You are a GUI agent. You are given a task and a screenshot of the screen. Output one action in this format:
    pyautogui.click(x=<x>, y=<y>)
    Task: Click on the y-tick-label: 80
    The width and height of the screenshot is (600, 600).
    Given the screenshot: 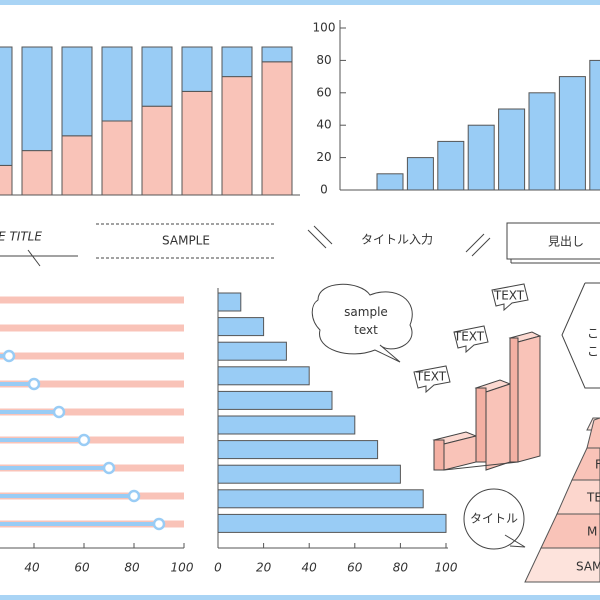 What is the action you would take?
    pyautogui.click(x=323, y=60)
    